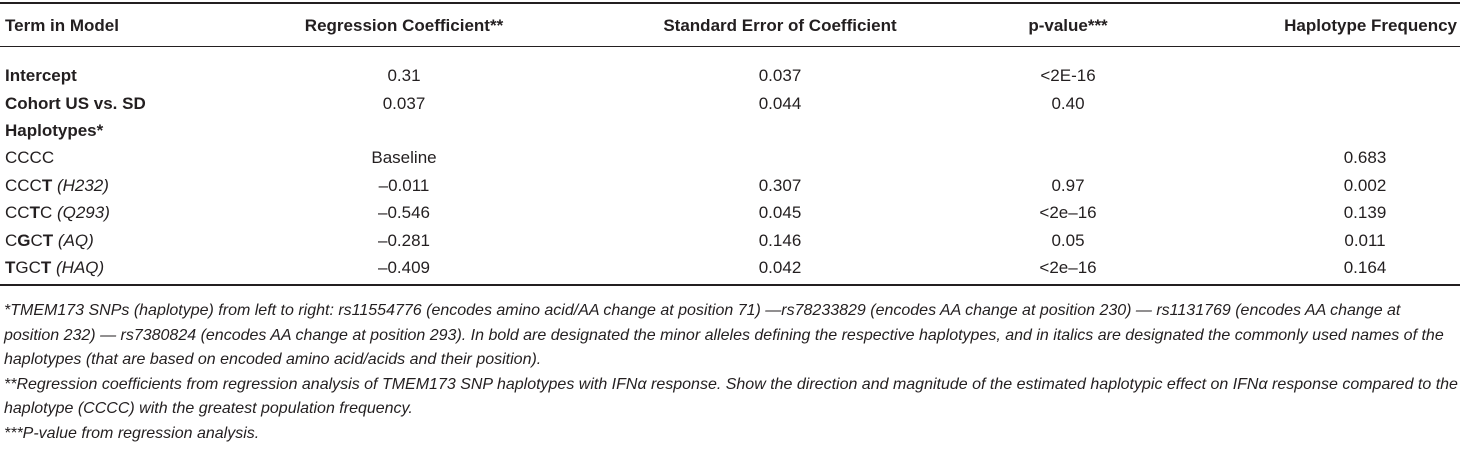  Describe the element at coordinates (1370, 25) in the screenshot. I see `column-header: Haplotype Frequency` at that location.